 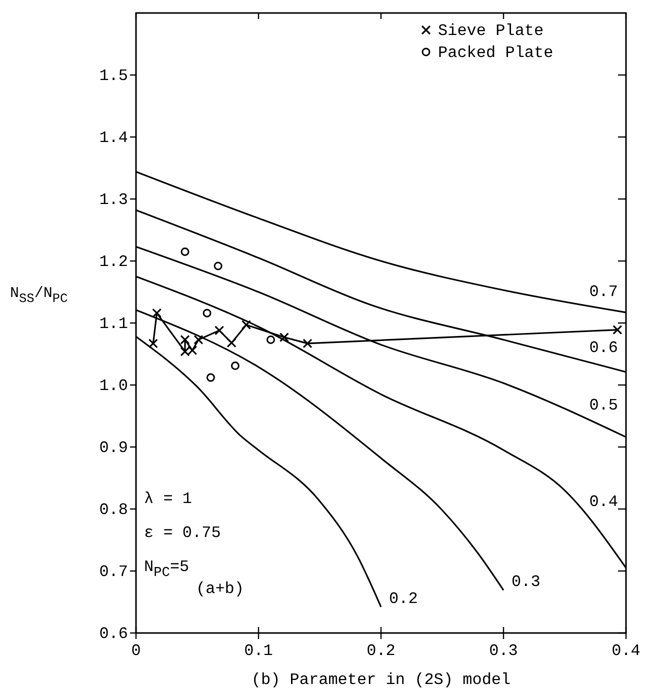 I want to click on series-label: 0.3, so click(x=526, y=582).